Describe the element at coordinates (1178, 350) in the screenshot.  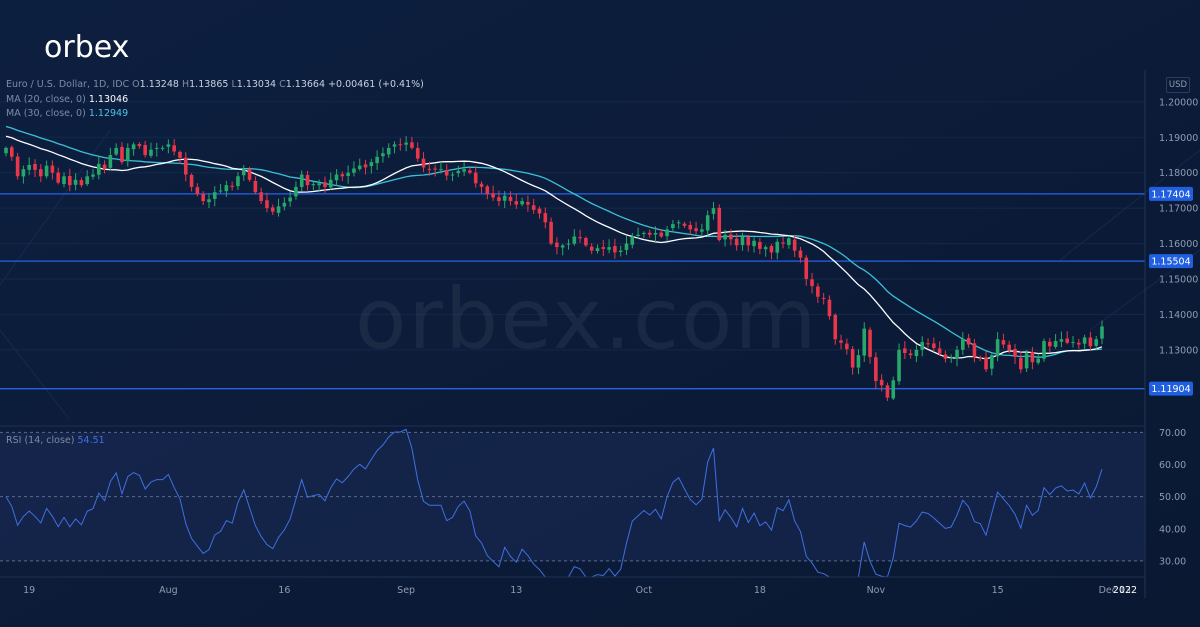
I see `price-tick-label: 1.13000` at that location.